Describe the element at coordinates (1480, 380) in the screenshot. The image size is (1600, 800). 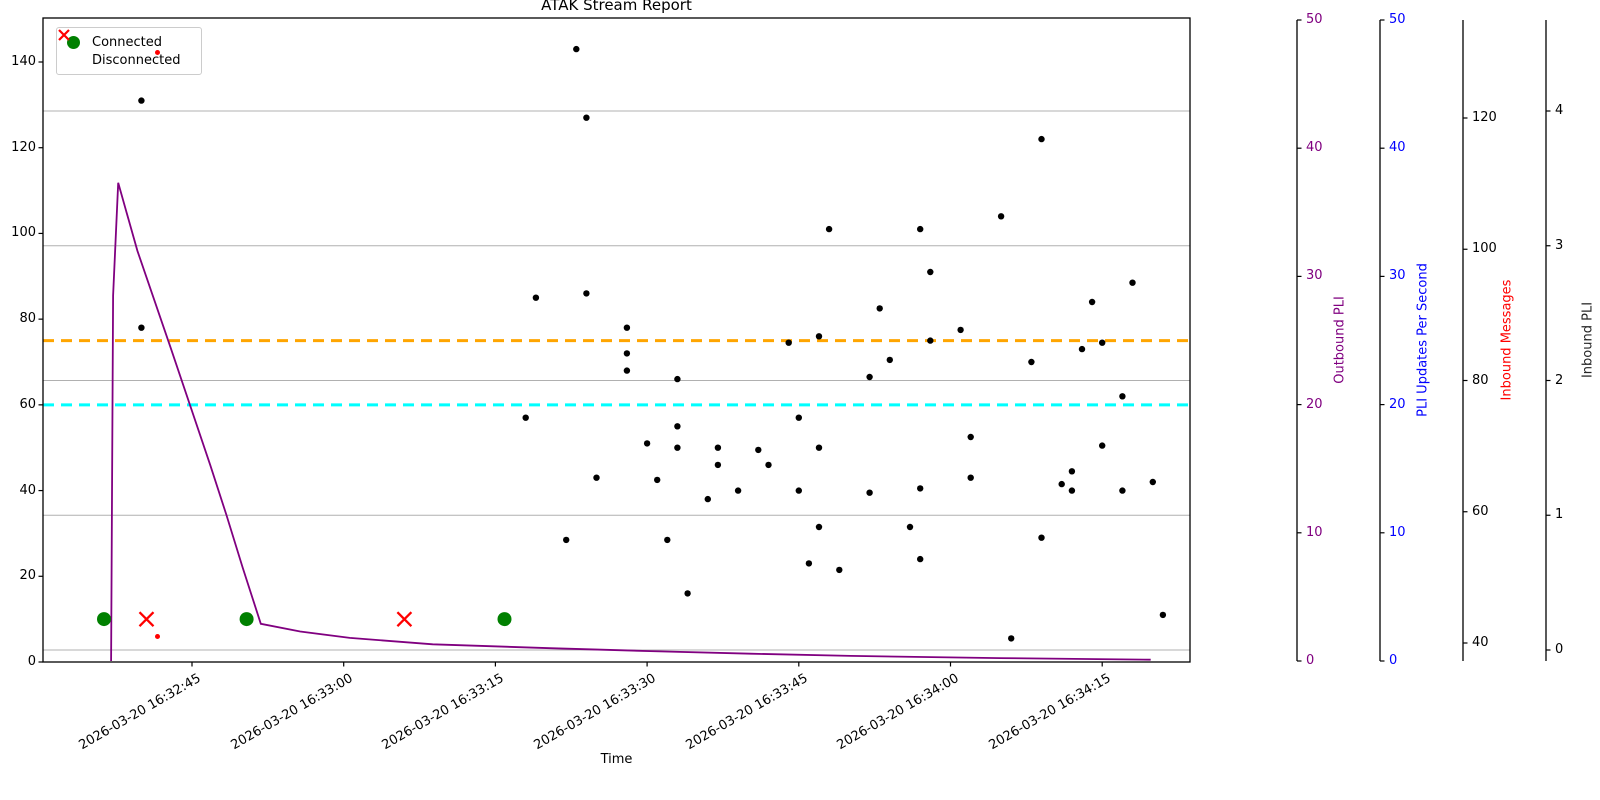
I see `inbound_msgs-tick-label: 80` at that location.